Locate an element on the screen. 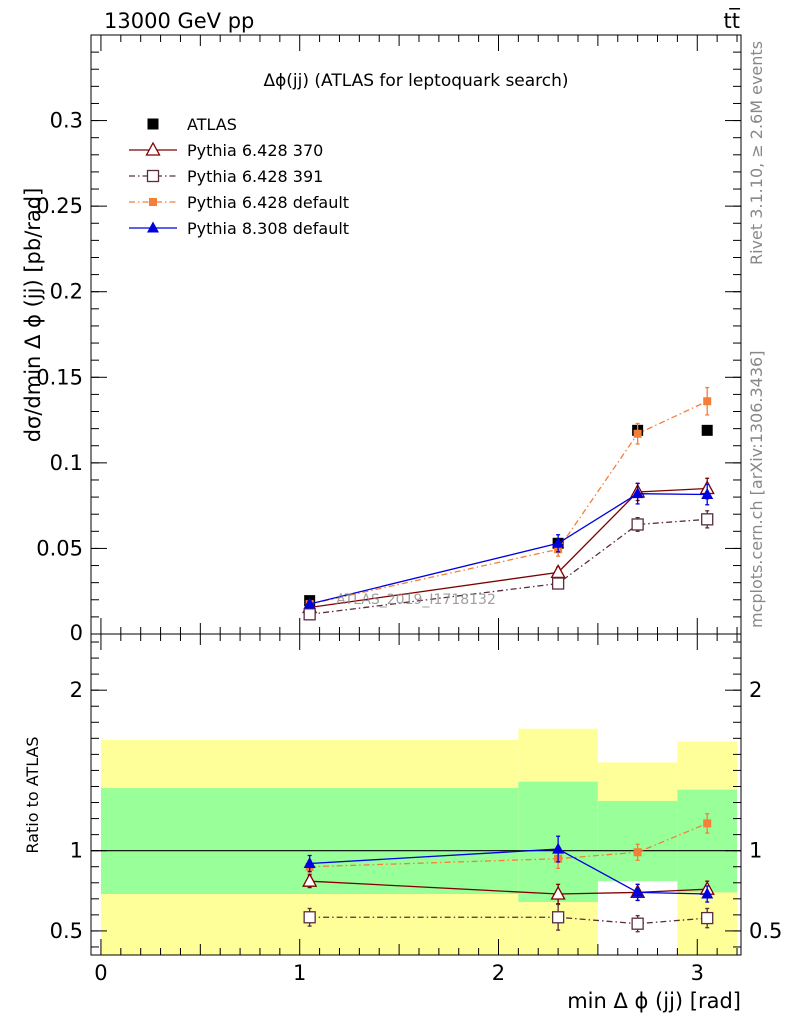  ratio-y-tick-label-right: 2 is located at coordinates (755, 690).